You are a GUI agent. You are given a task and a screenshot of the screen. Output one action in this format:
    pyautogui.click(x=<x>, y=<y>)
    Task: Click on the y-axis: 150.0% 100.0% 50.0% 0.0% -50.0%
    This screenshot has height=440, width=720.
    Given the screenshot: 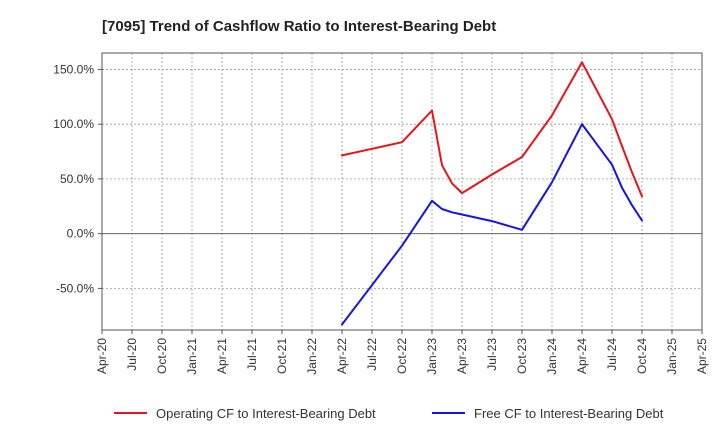 What is the action you would take?
    pyautogui.click(x=77, y=178)
    